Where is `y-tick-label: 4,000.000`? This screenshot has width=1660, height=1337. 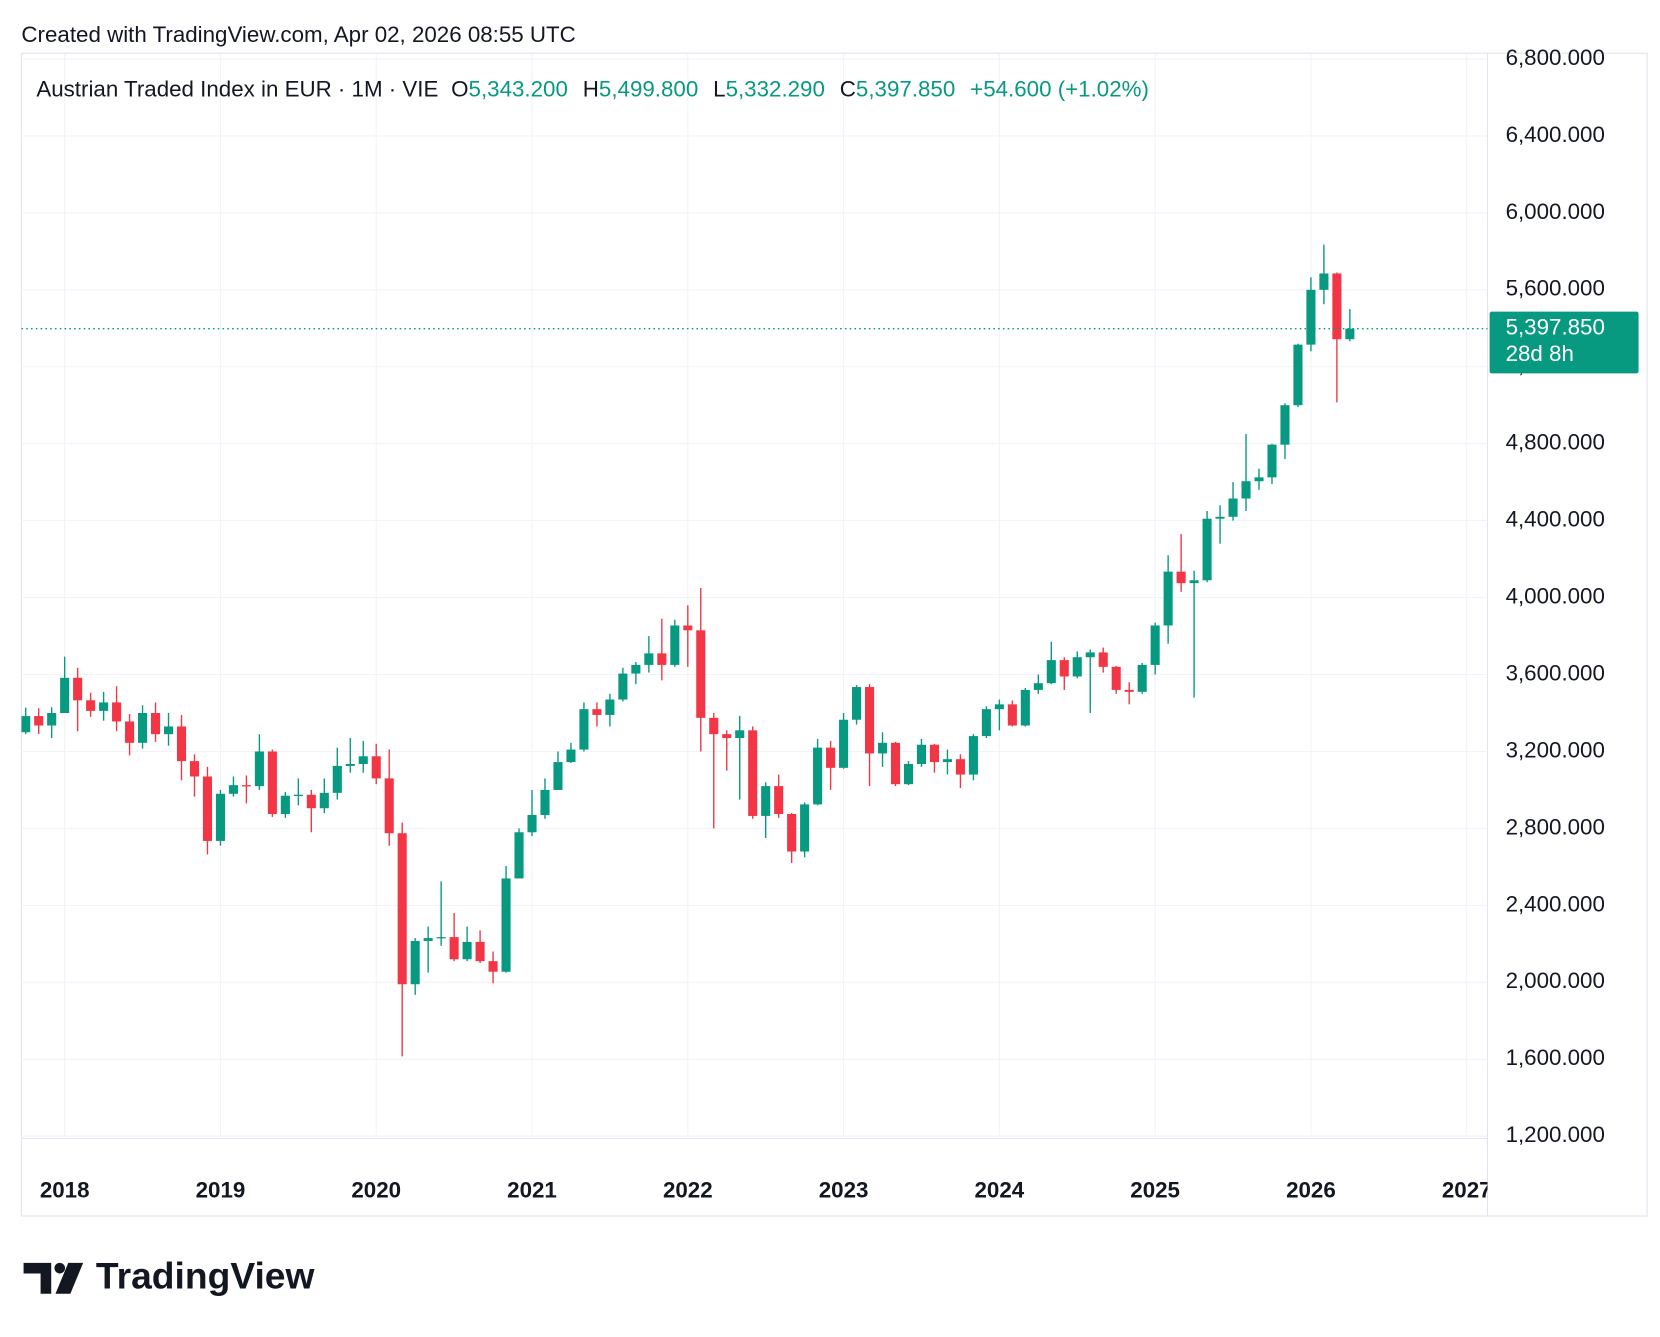
y-tick-label: 4,000.000 is located at coordinates (1555, 595).